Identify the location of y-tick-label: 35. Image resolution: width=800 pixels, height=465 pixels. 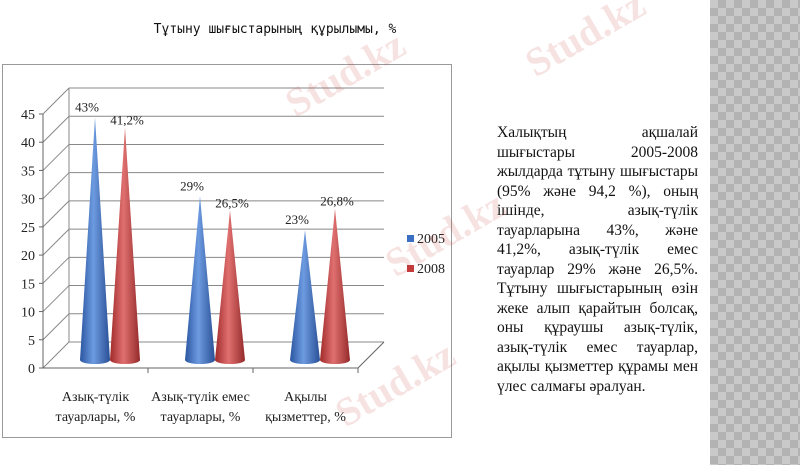
(28, 171).